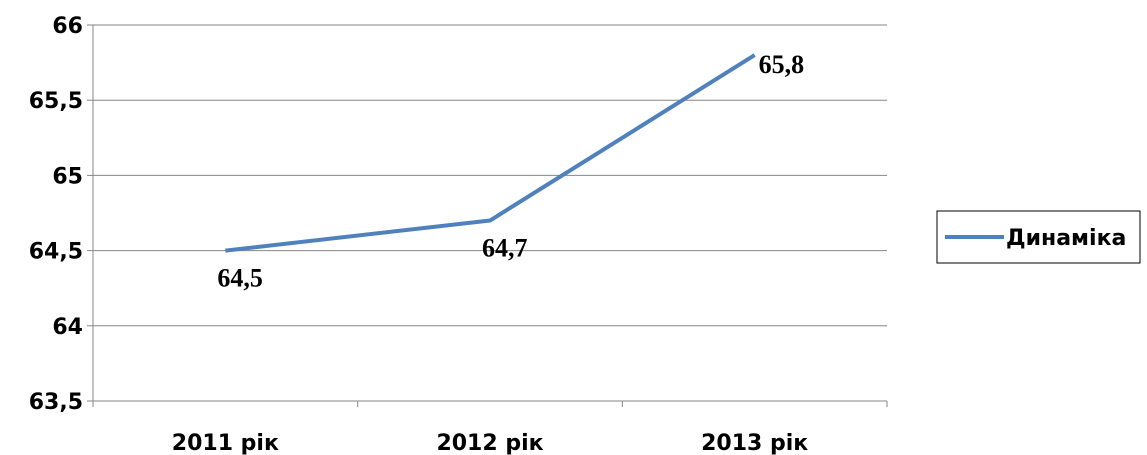 The width and height of the screenshot is (1147, 455). I want to click on y-tick-label: 66, so click(67, 26).